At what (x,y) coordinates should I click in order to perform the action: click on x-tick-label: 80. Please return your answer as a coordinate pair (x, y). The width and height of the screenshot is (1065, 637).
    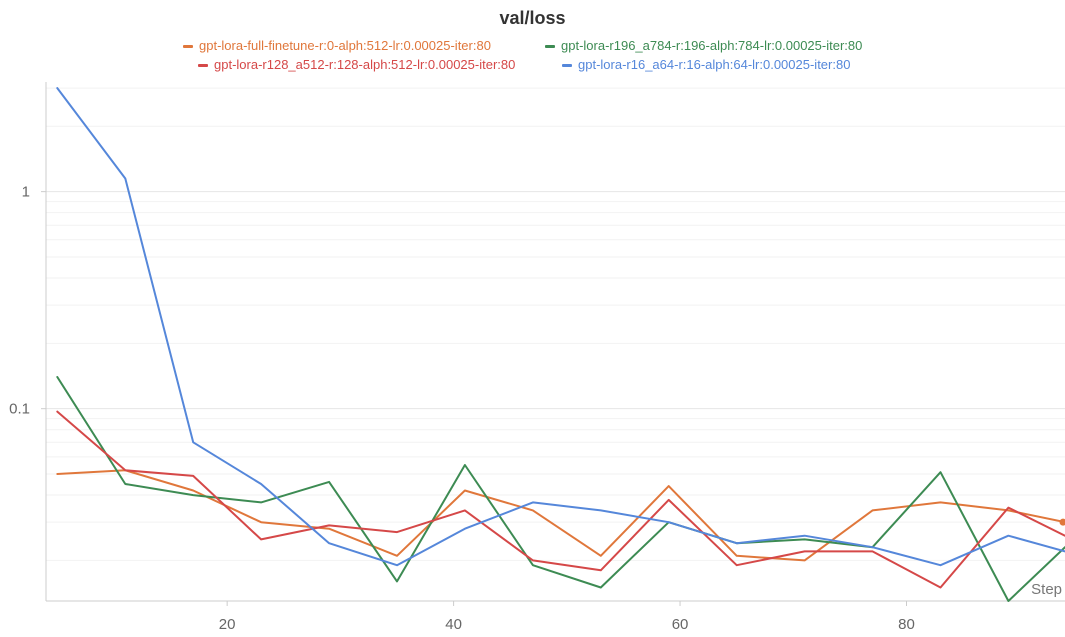
    Looking at the image, I should click on (906, 624).